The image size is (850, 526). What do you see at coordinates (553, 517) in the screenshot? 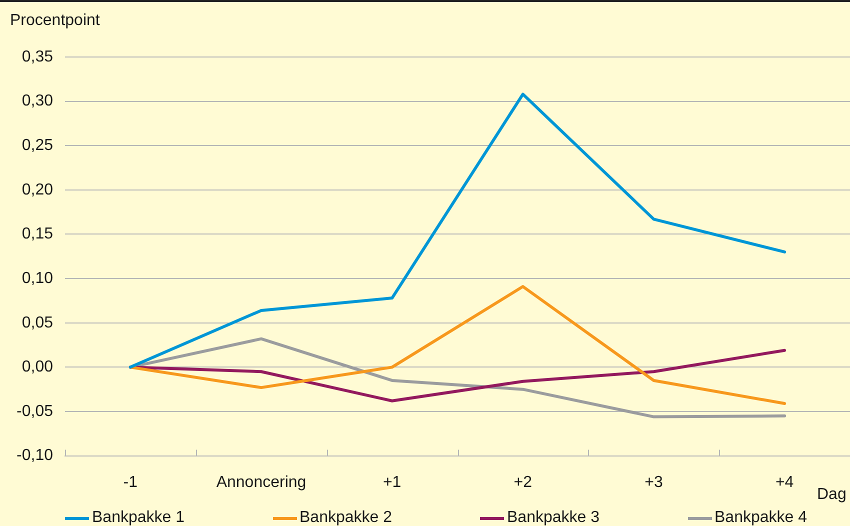
I see `legend-label: Bankpakke 3` at bounding box center [553, 517].